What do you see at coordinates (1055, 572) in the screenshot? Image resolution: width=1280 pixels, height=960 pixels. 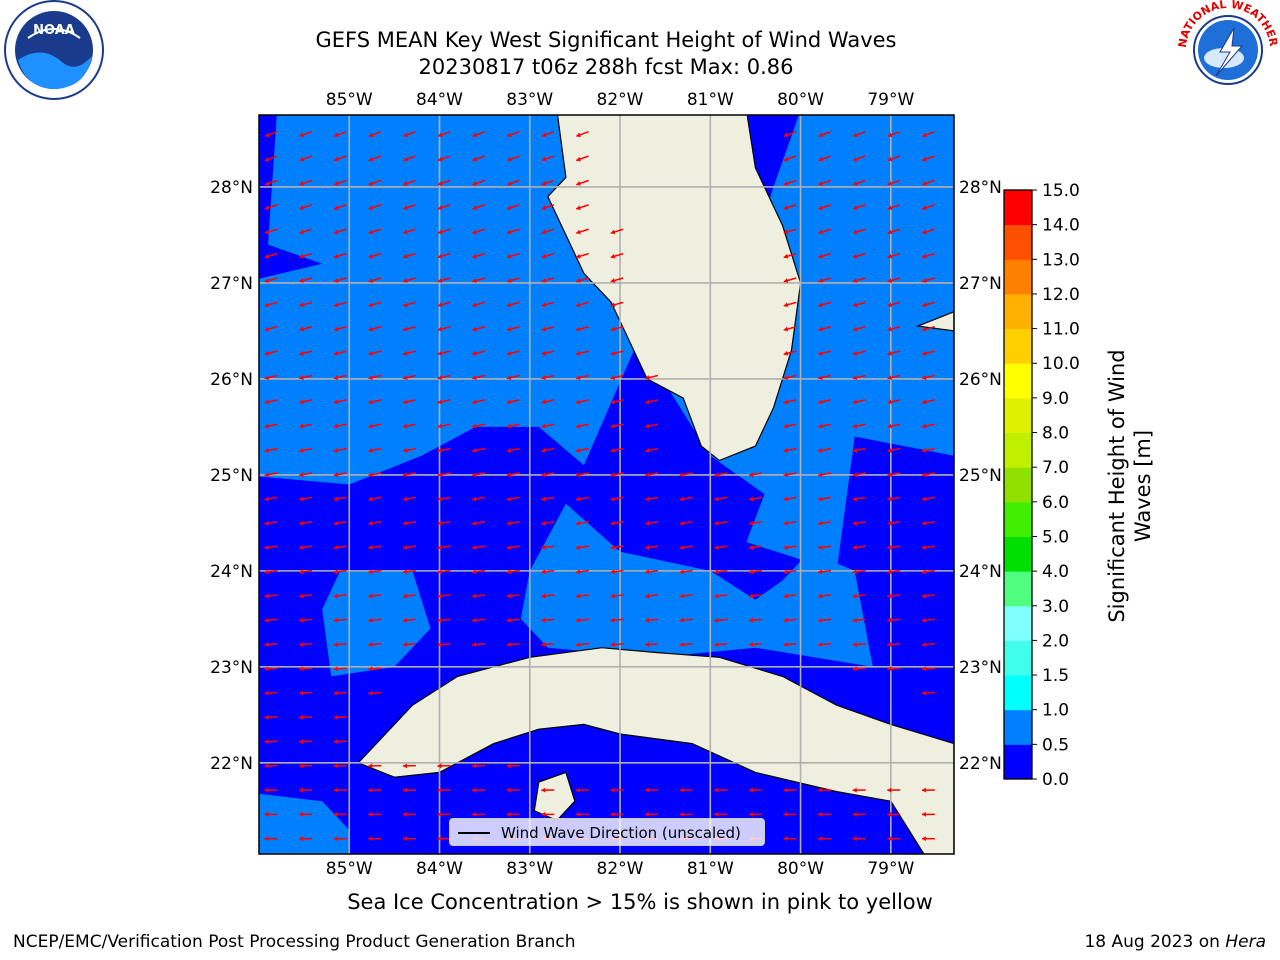 I see `colorbar-tick-label: 4.0` at bounding box center [1055, 572].